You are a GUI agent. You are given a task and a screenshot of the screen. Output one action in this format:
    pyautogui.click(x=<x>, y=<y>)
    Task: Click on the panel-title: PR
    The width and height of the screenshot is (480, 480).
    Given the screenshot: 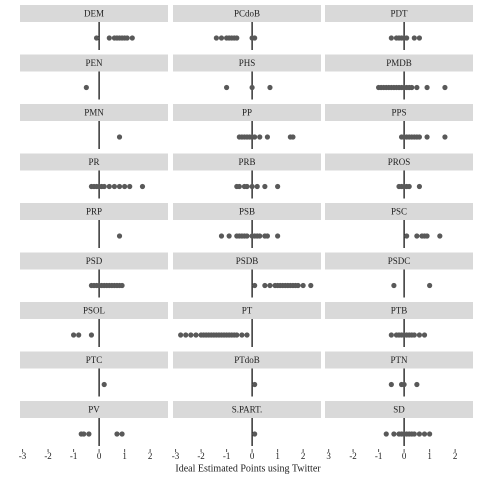 What is the action you would take?
    pyautogui.click(x=93, y=162)
    